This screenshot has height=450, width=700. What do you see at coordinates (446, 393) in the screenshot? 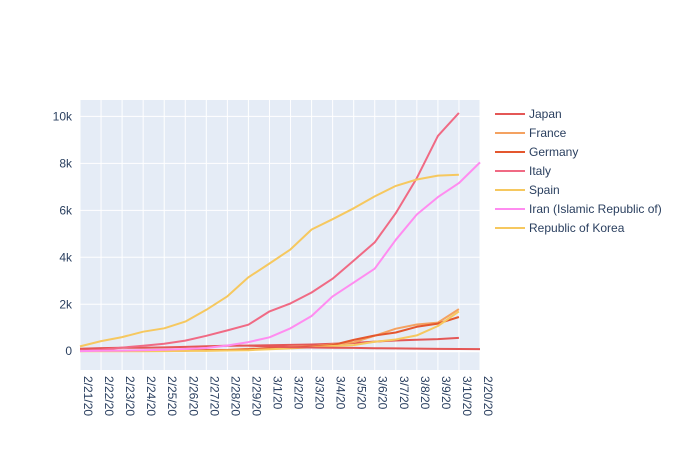
I see `x-tick-label: 3/9/20` at bounding box center [446, 393].